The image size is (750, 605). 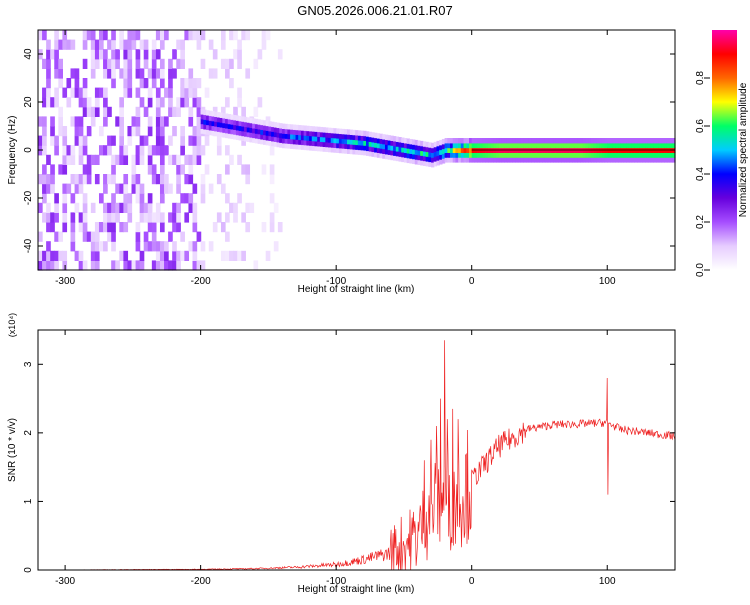 What do you see at coordinates (743, 149) in the screenshot?
I see `colorbar-label: Normalized spectral amplitude` at bounding box center [743, 149].